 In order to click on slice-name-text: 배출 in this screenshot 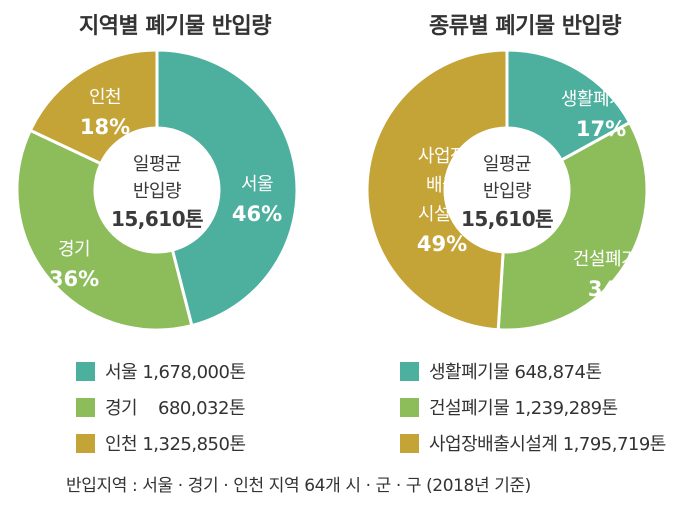, I will do `click(442, 185)`.